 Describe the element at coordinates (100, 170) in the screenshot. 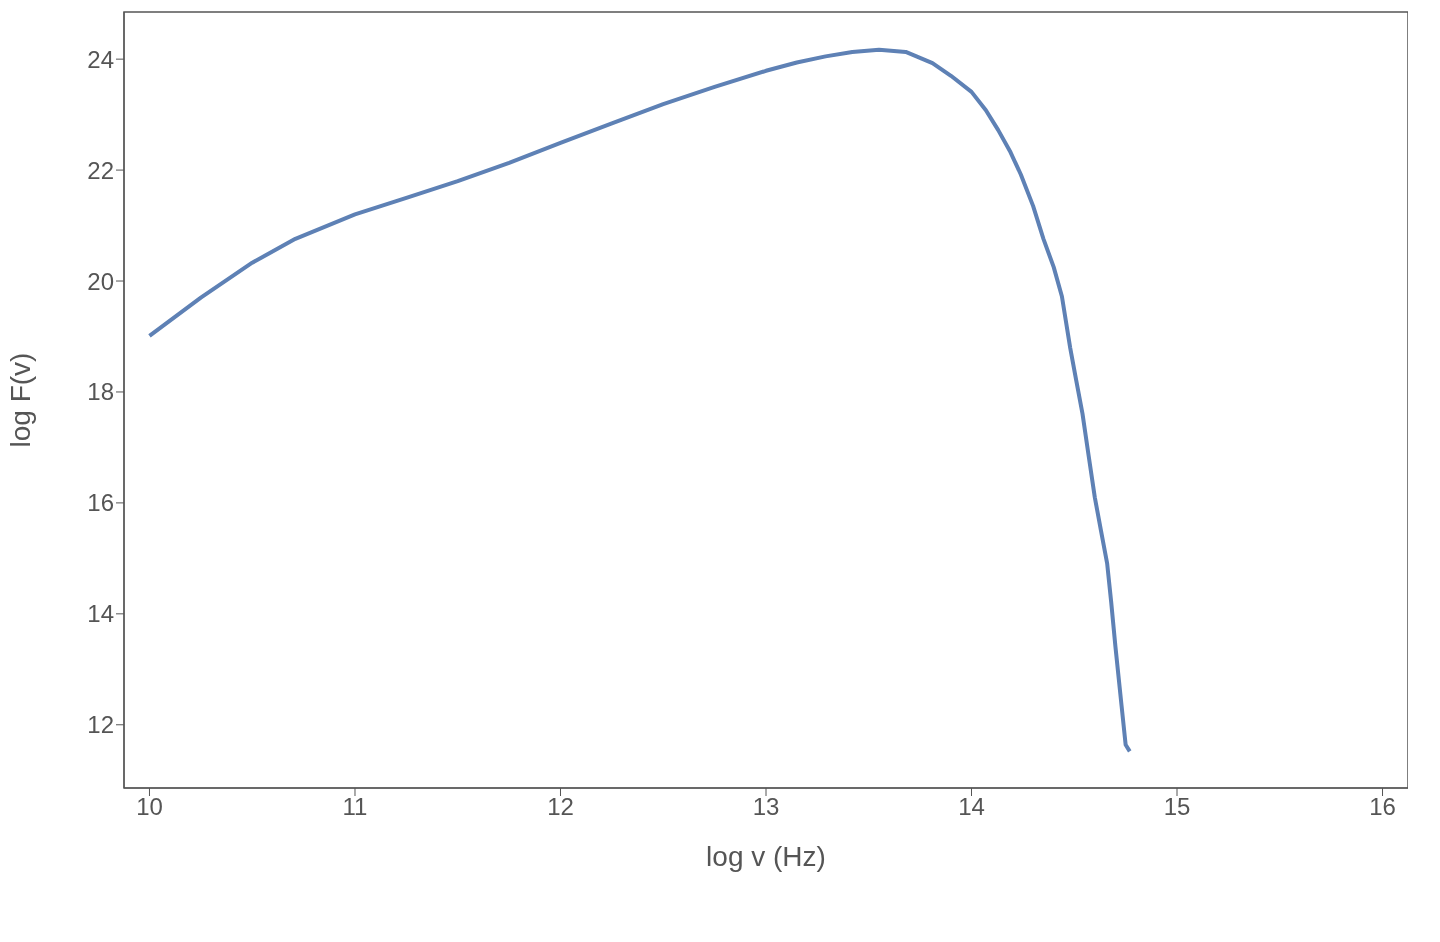

I see `y-tick-label: 22` at that location.